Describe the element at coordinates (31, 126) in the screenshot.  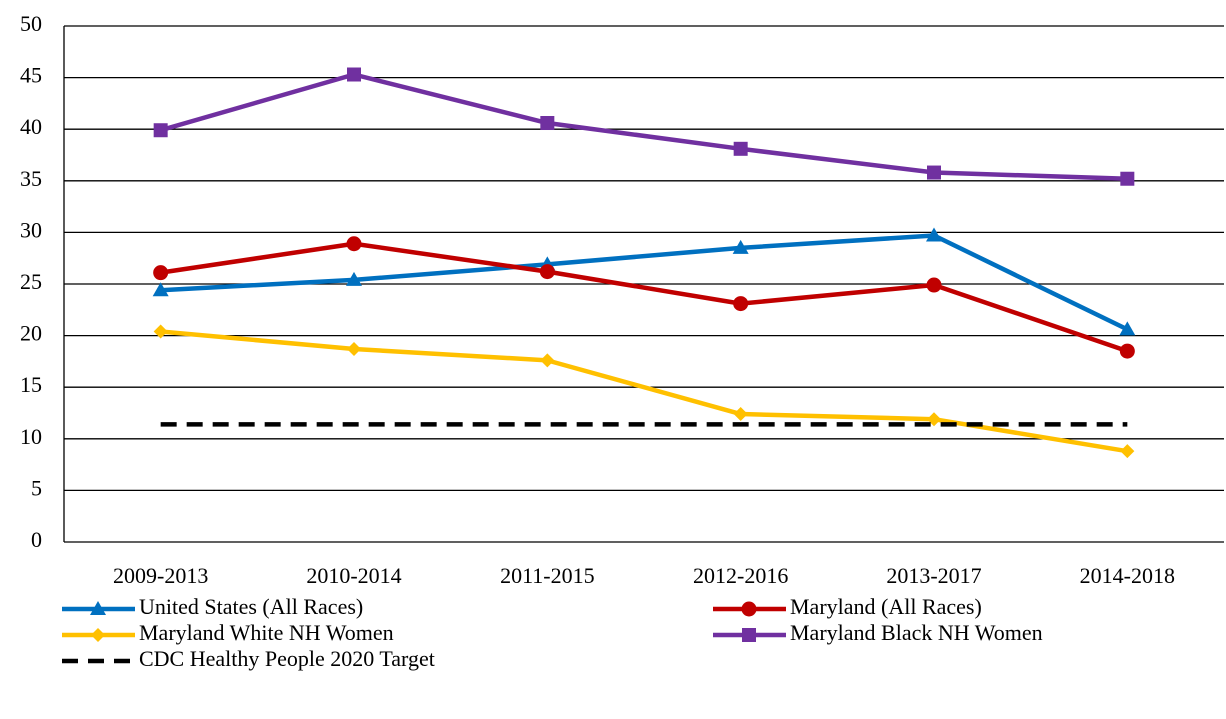
I see `y-tick-label: 40` at that location.